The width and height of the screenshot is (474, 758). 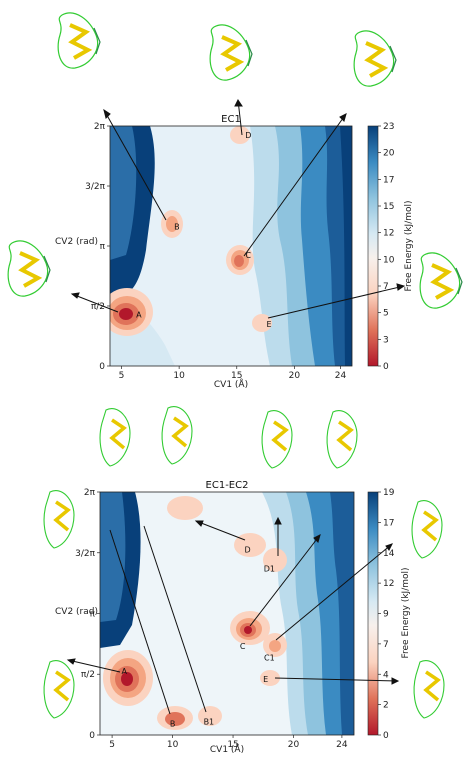 I want to click on colorbar-tick-label: 14, so click(x=389, y=554).